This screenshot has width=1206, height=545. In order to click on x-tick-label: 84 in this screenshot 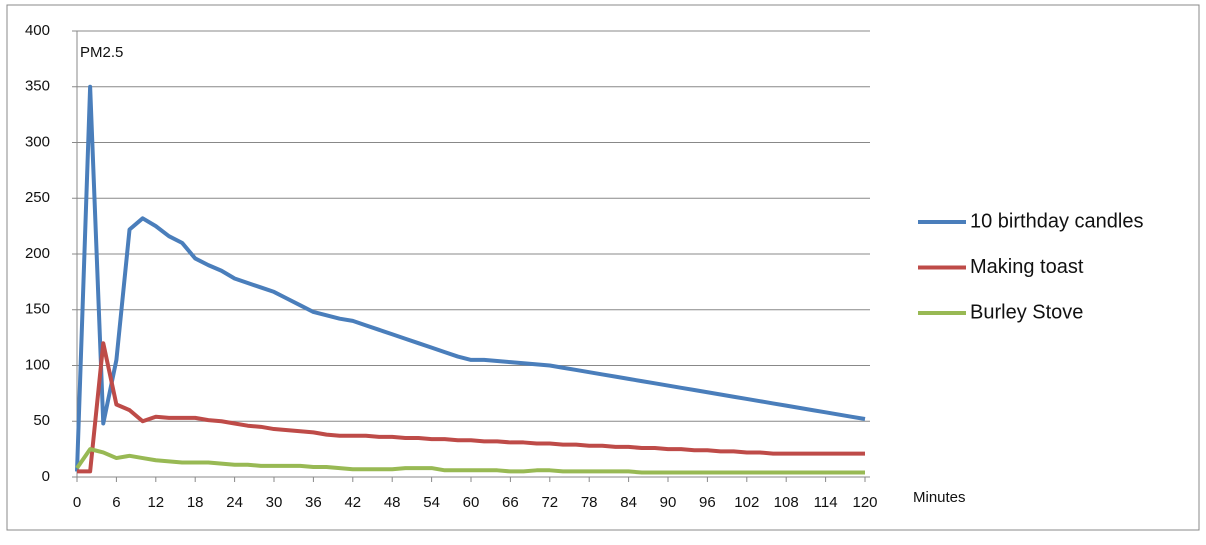, I will do `click(628, 502)`.